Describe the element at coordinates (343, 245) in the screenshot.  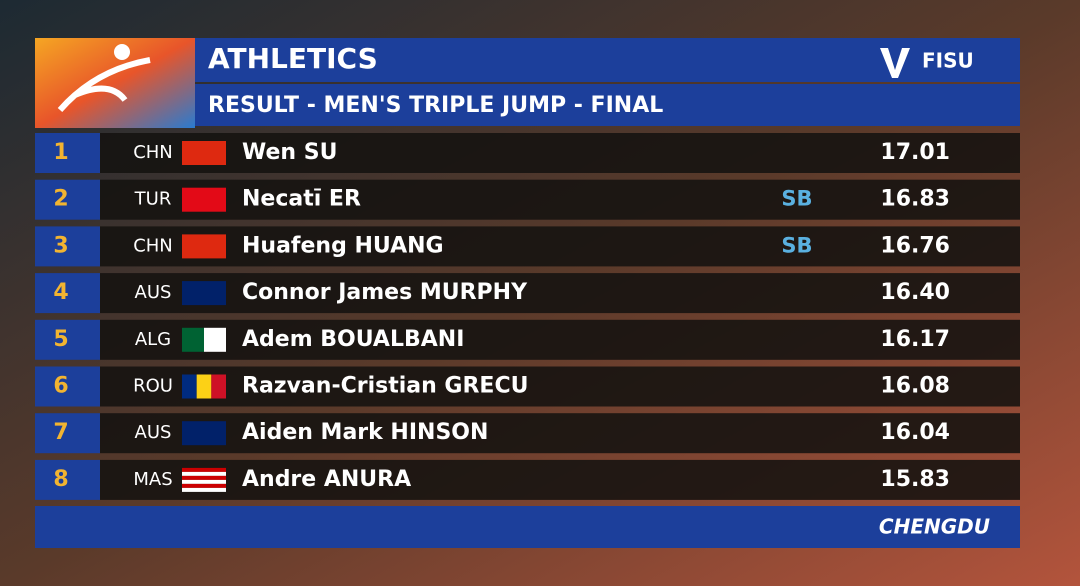
I see `athlete-name: Huafeng HUANG` at that location.